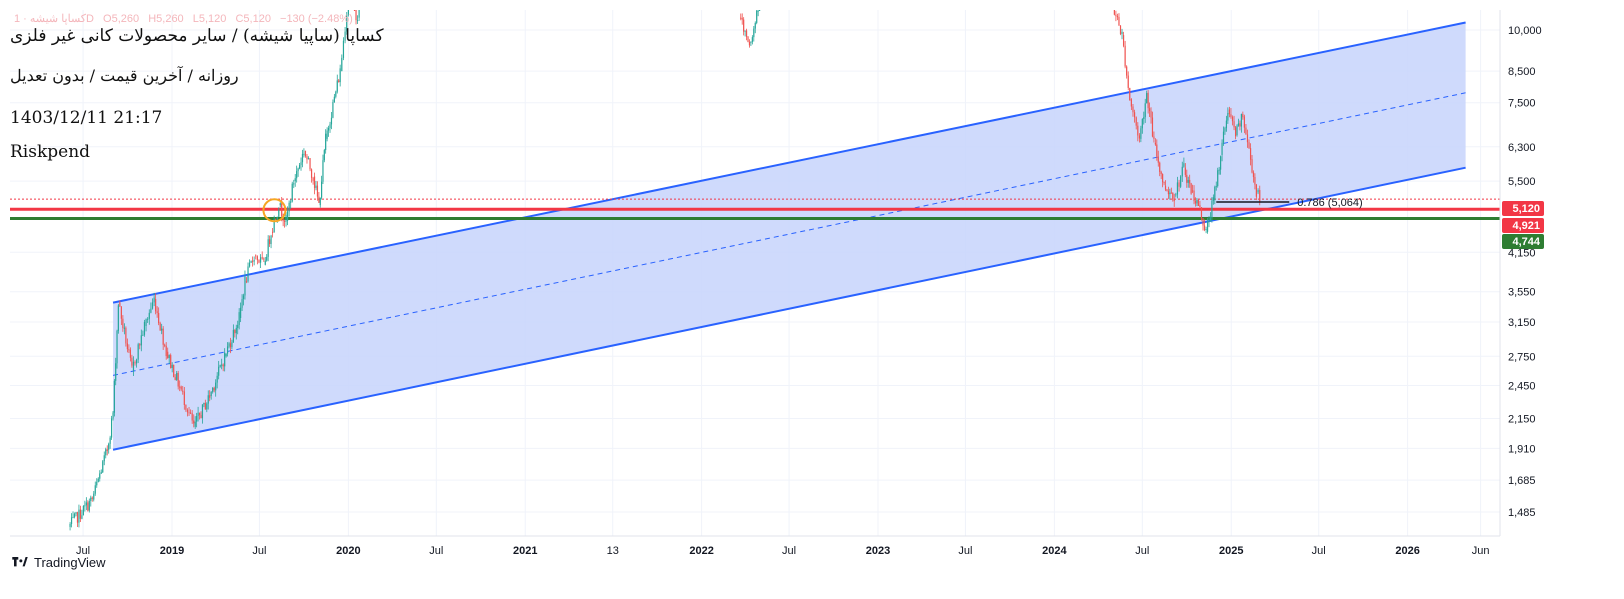 This screenshot has height=599, width=1624. Describe the element at coordinates (1522, 104) in the screenshot. I see `price-tick-2: 7,500` at that location.